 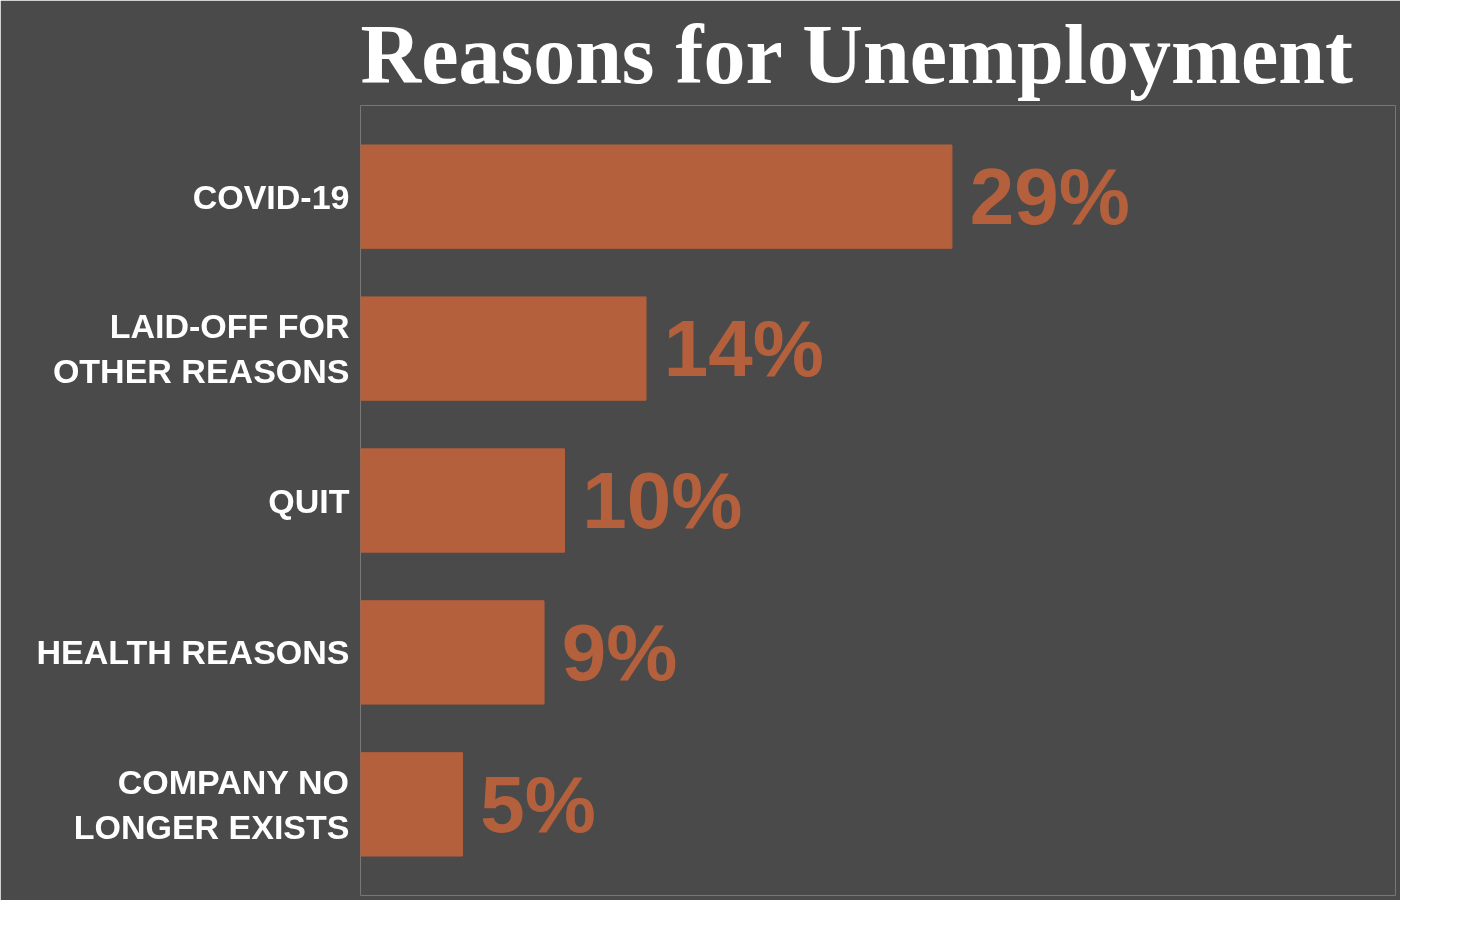 What do you see at coordinates (193, 652) in the screenshot?
I see `y-tick-label: HEALTH REASONS` at bounding box center [193, 652].